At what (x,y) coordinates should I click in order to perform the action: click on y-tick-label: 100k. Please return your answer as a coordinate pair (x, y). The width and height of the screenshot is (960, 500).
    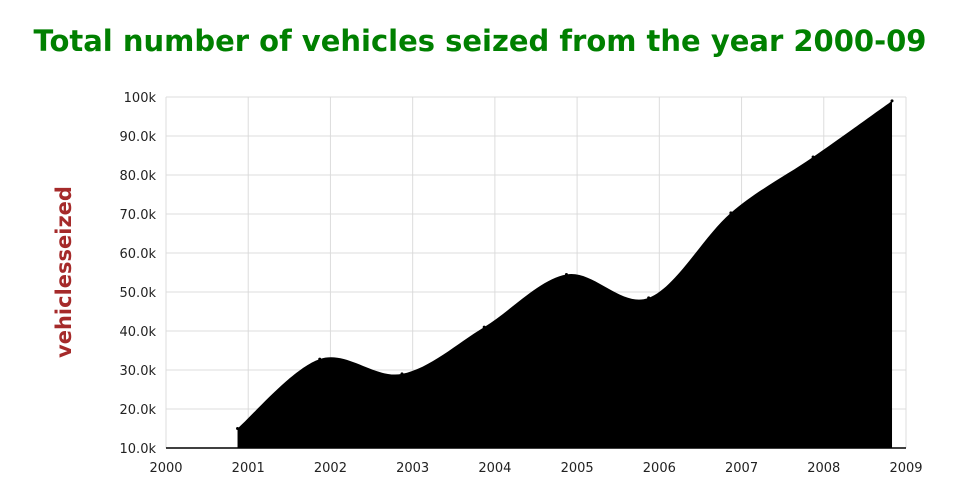
    Looking at the image, I should click on (140, 98).